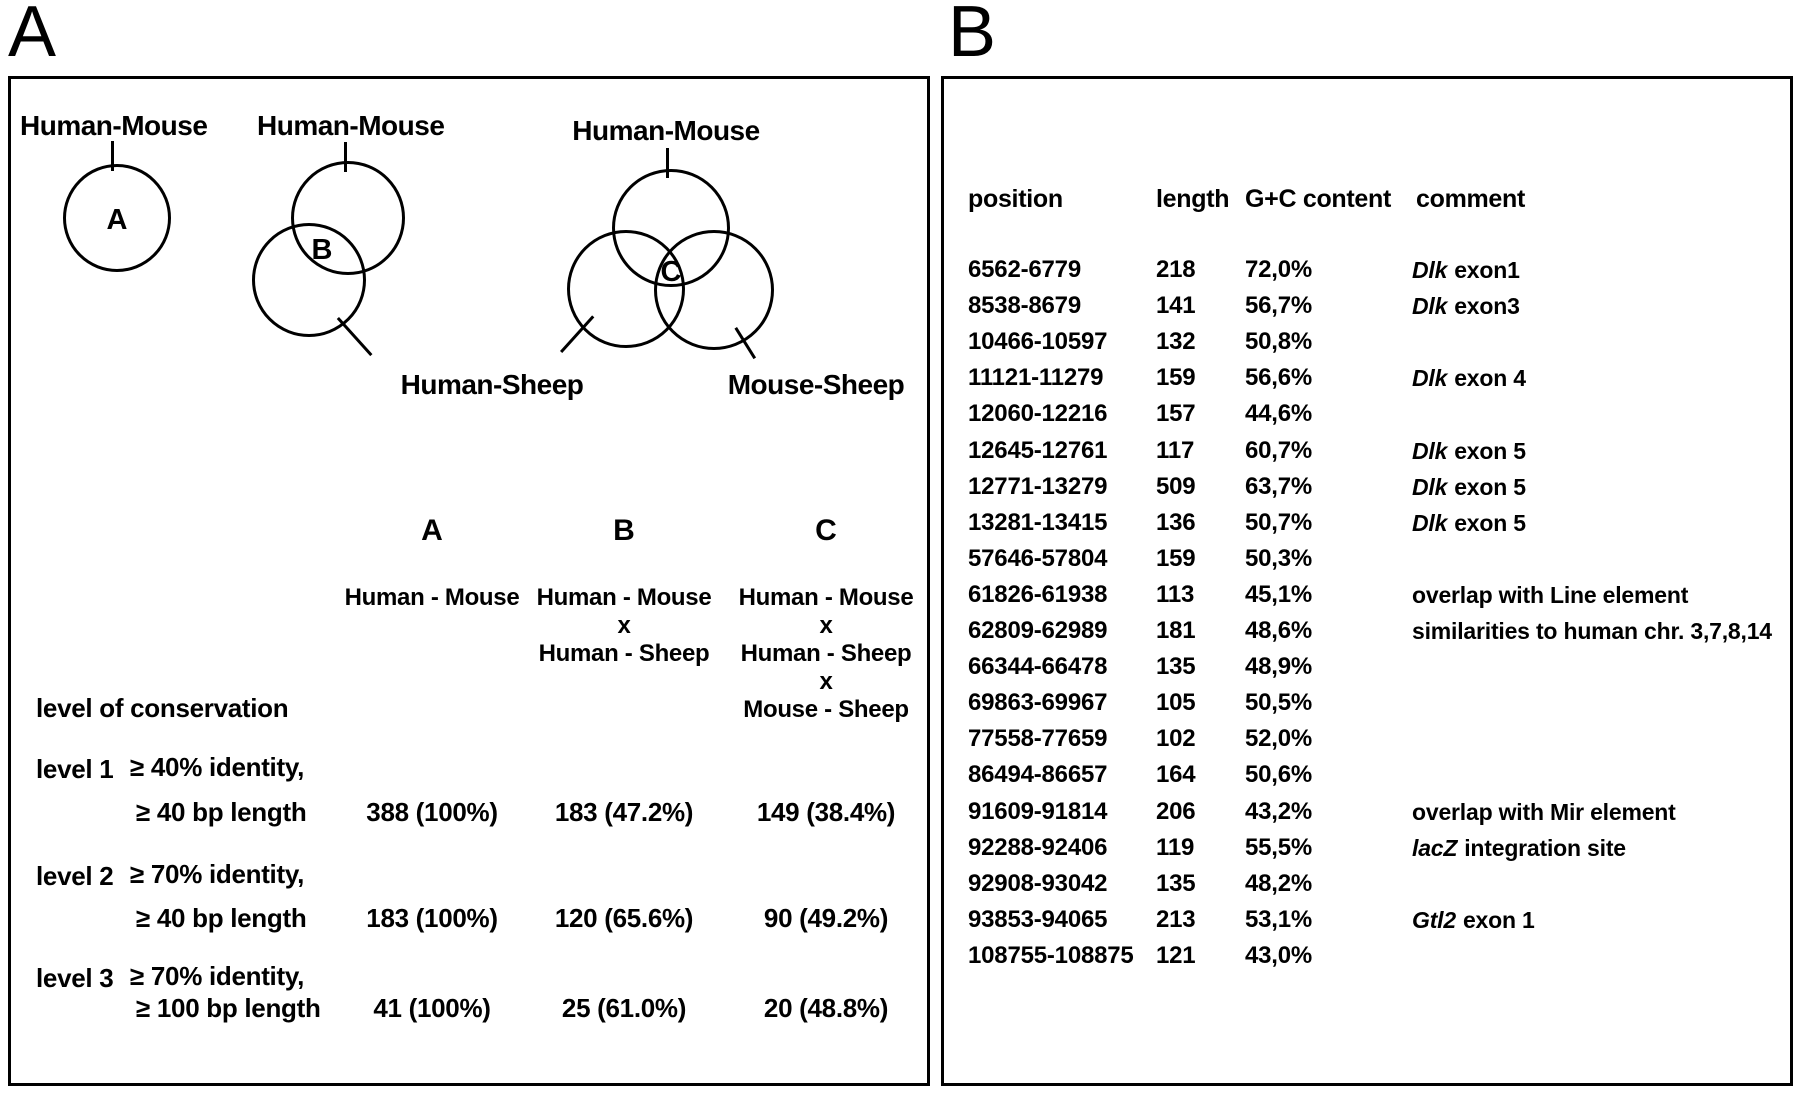 The height and width of the screenshot is (1093, 1800). Describe the element at coordinates (714, 290) in the screenshot. I see `venn3-circle-mouse-sheep` at that location.